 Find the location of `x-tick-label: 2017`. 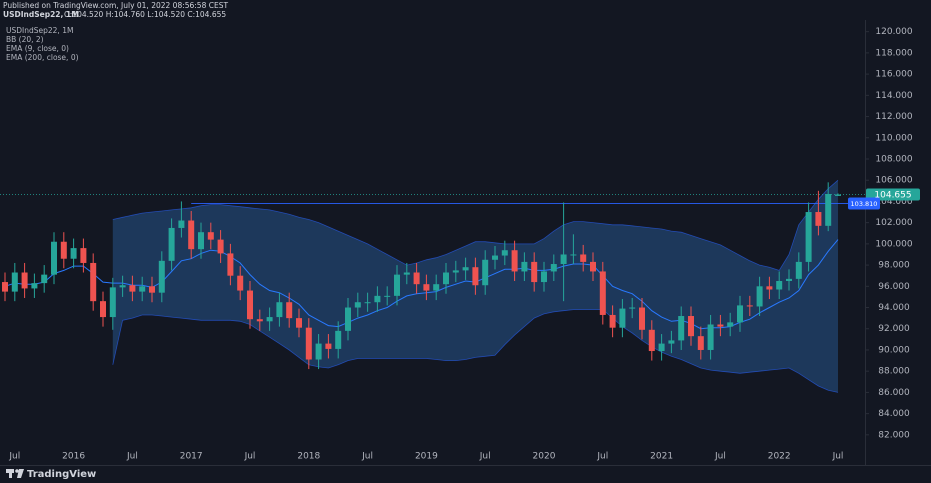

x-tick-label: 2017 is located at coordinates (191, 457).